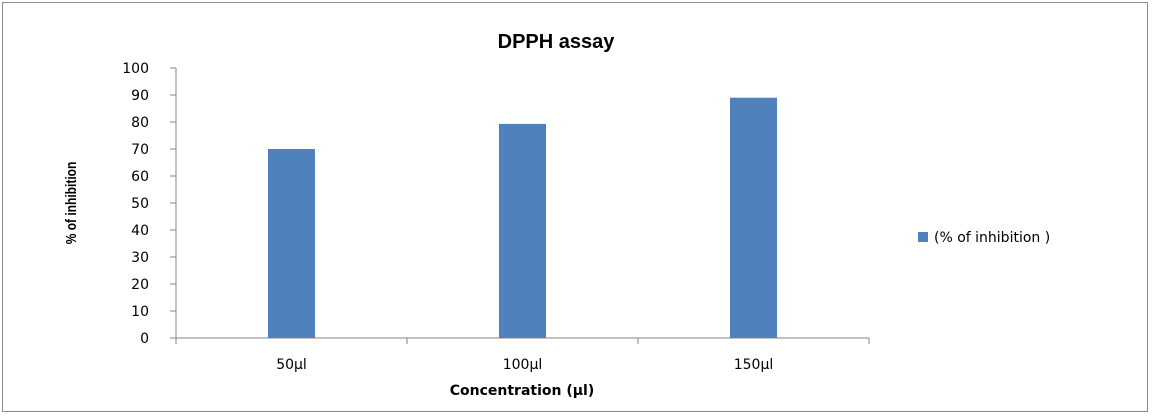  I want to click on y-axis: 0 10 20 30 40 50 60 70 80 90 100, so click(149, 204).